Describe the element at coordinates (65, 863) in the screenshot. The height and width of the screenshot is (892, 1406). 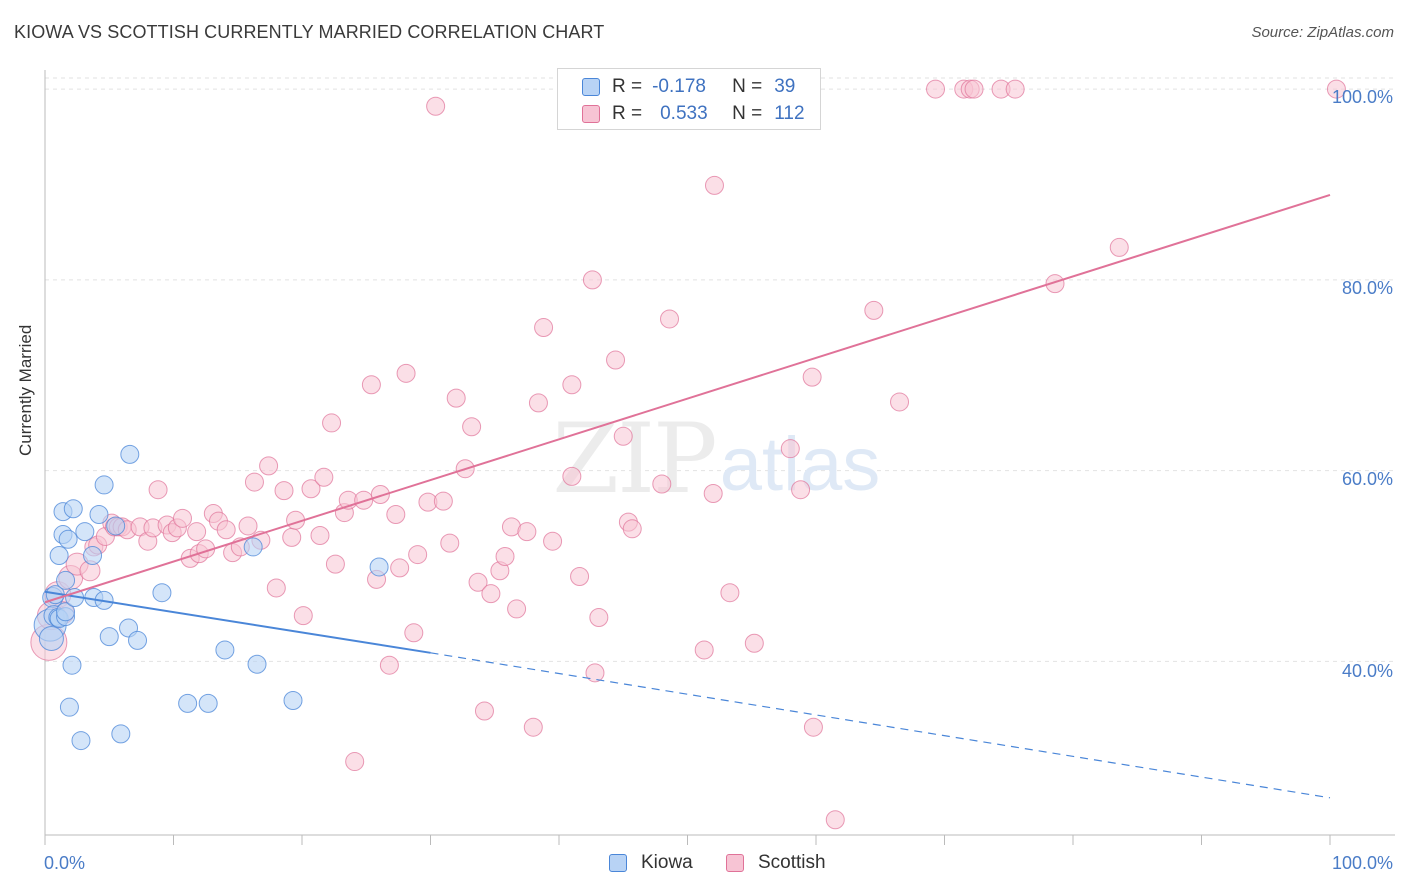
I see `x-tick-0: 0.0%` at that location.